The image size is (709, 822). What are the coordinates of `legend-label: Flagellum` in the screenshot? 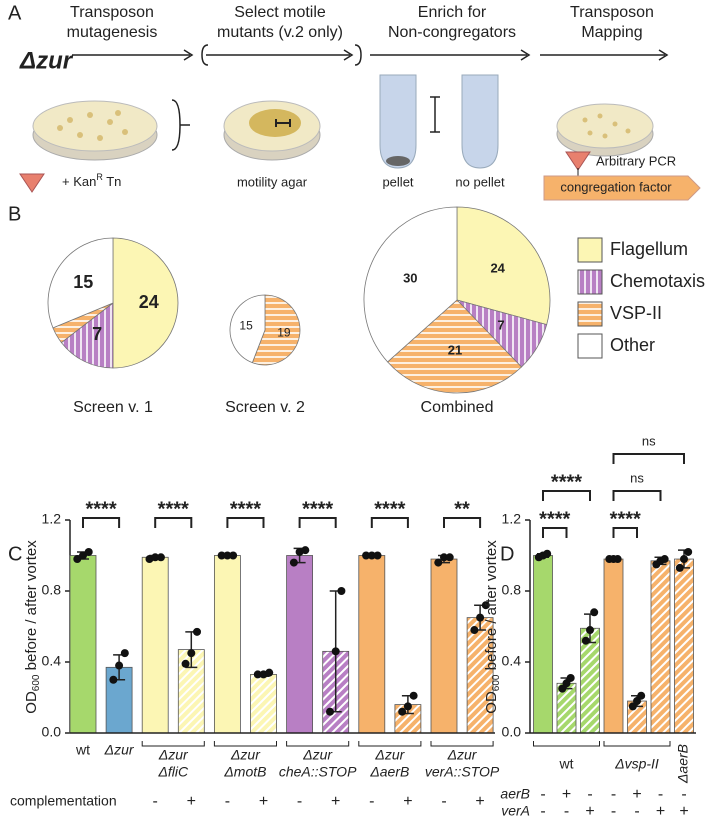 It's located at (649, 249).